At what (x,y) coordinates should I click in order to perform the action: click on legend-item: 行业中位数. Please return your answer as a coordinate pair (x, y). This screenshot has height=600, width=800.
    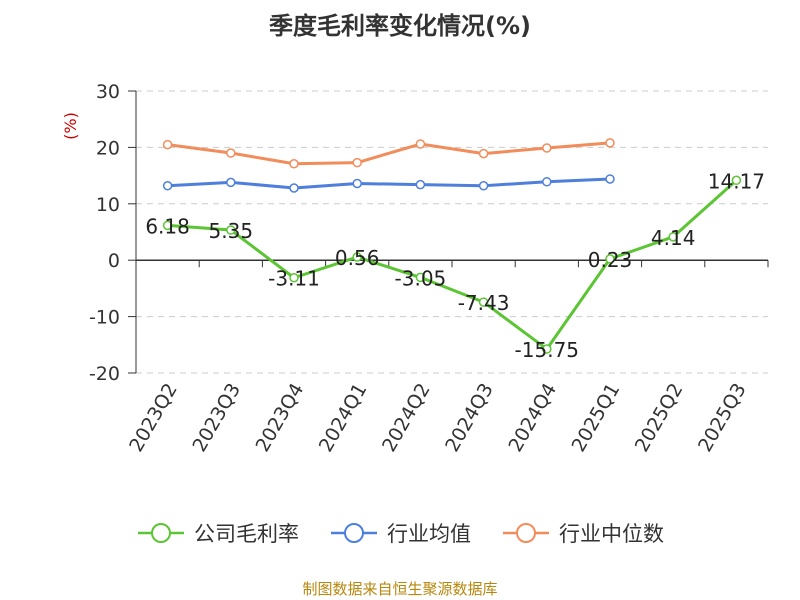
    Looking at the image, I should click on (582, 533).